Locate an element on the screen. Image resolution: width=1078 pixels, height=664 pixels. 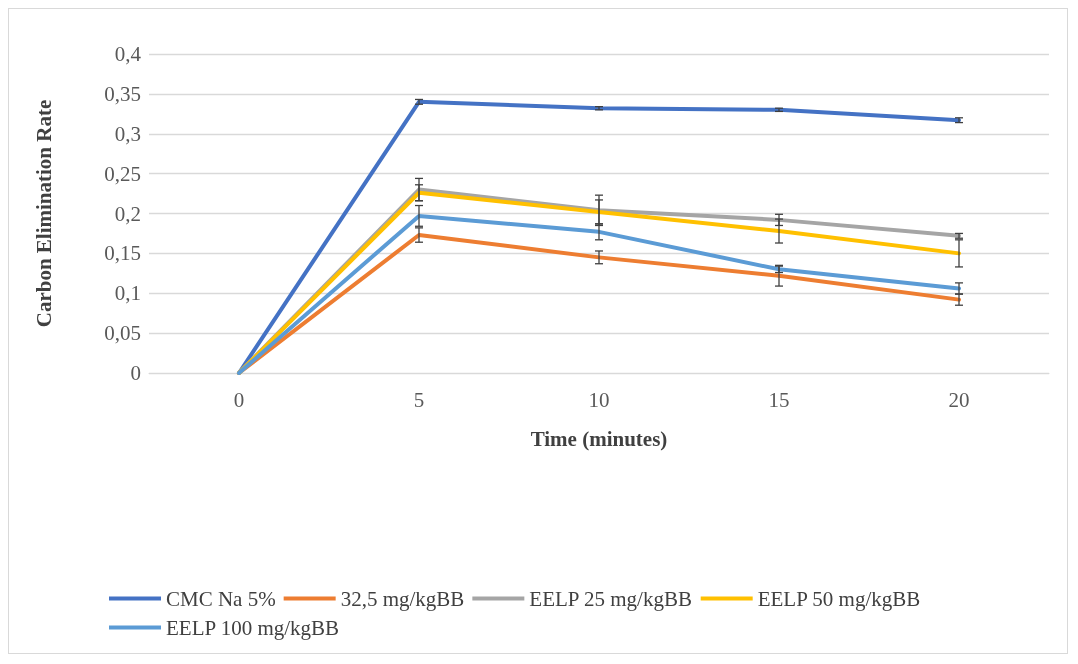
x-tick-label: 0 is located at coordinates (239, 399).